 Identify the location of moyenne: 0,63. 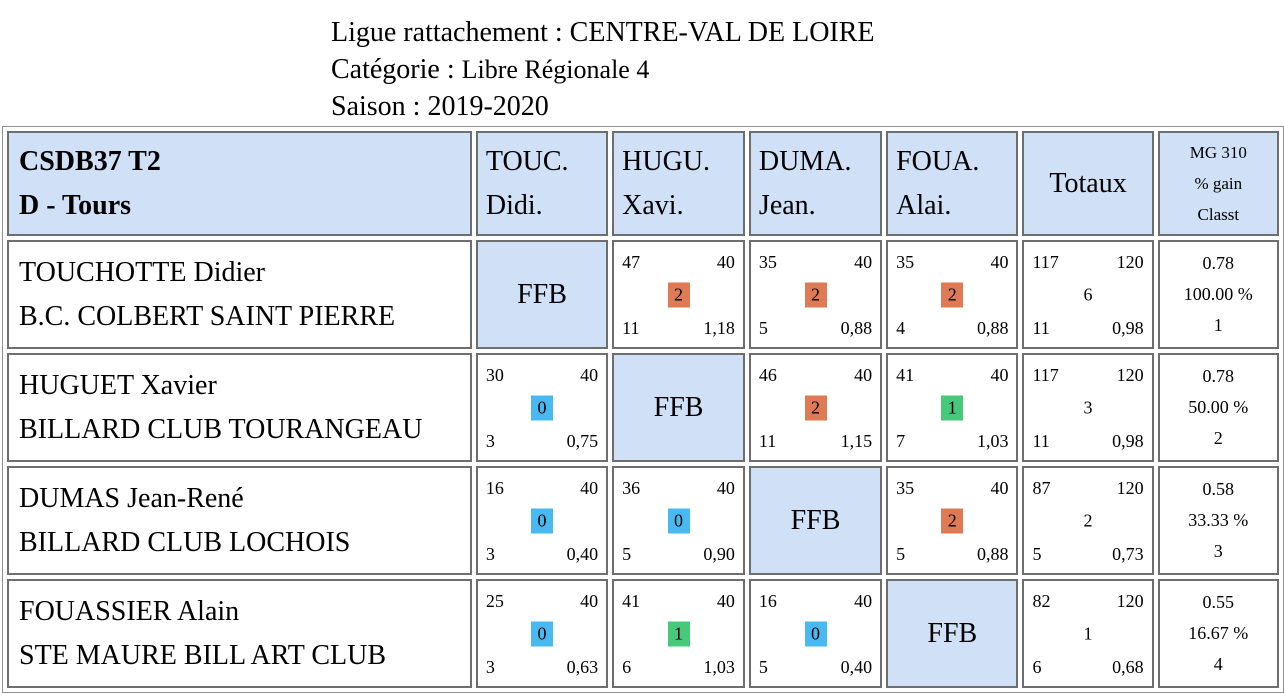
(582, 667).